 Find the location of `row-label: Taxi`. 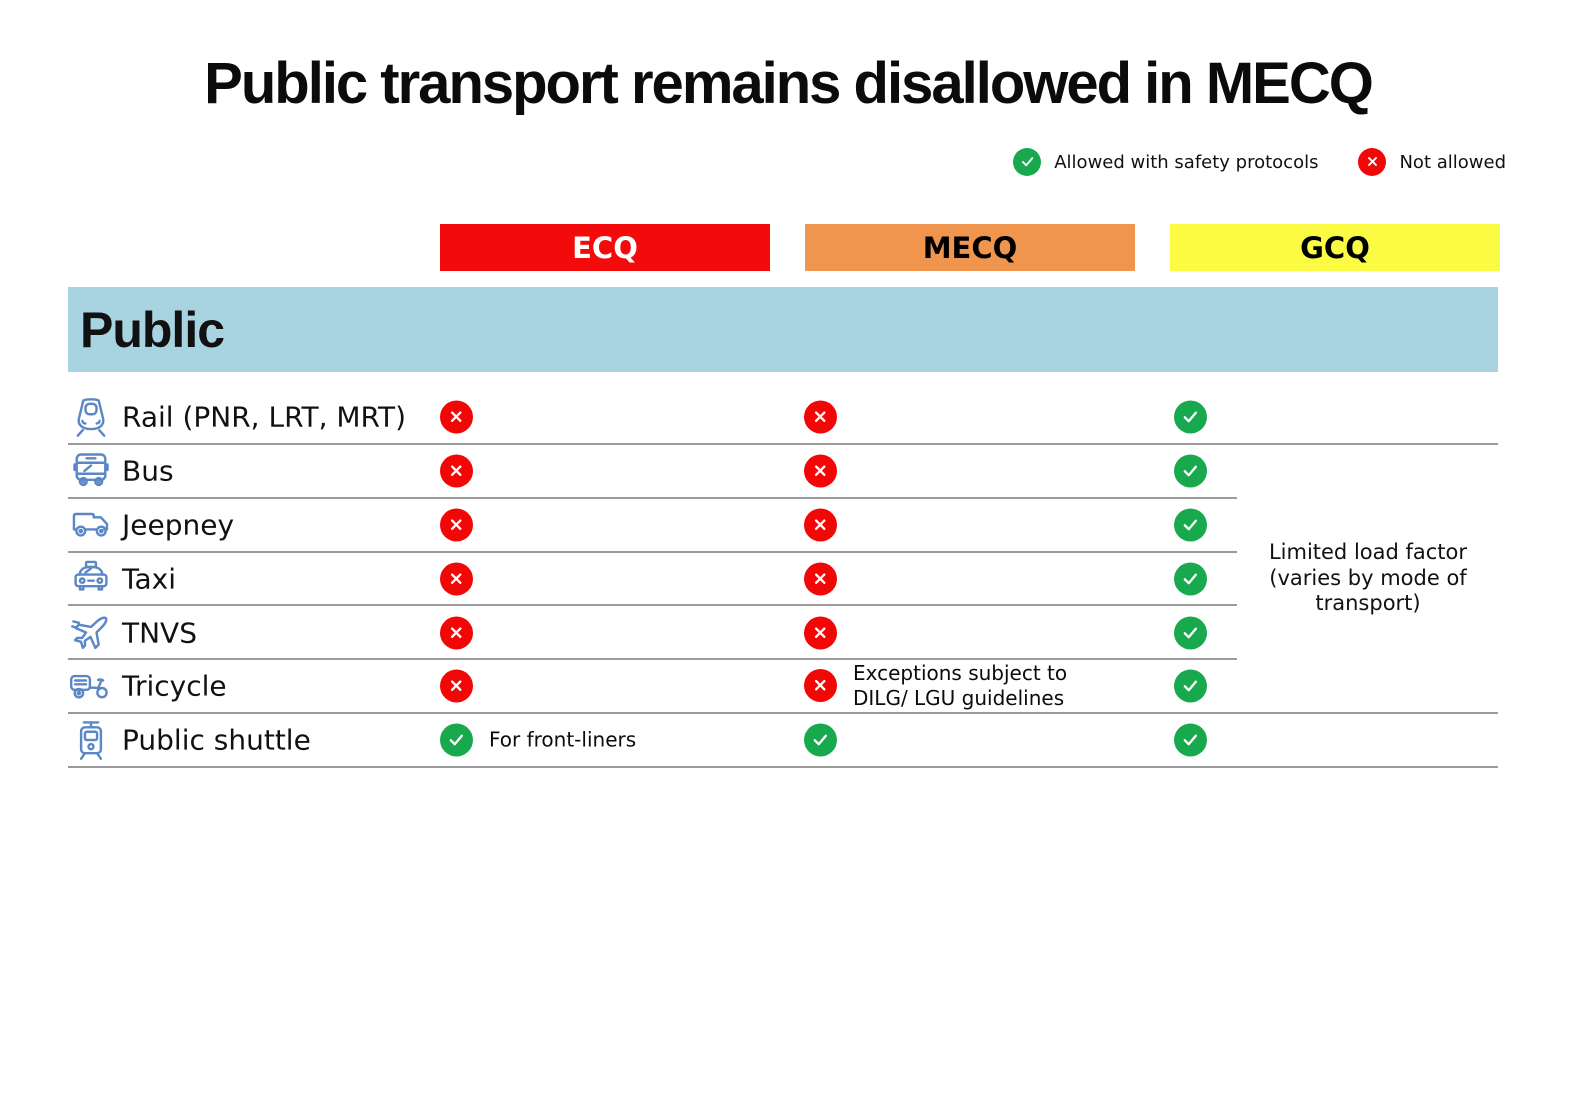

row-label: Taxi is located at coordinates (149, 578).